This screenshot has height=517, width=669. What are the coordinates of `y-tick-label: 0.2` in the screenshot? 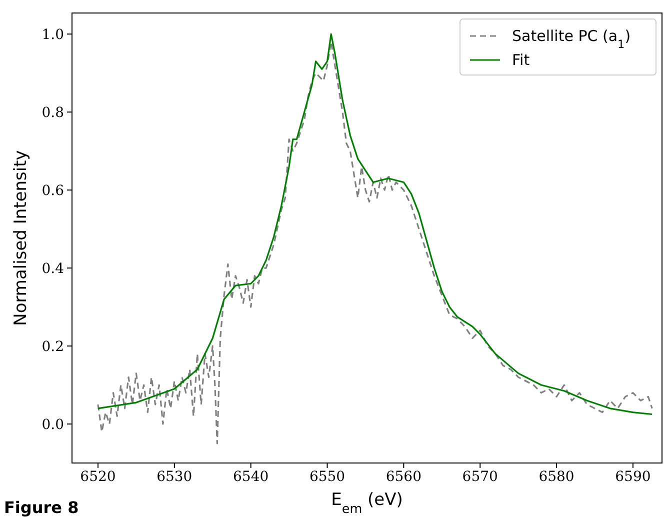 It's located at (53, 347).